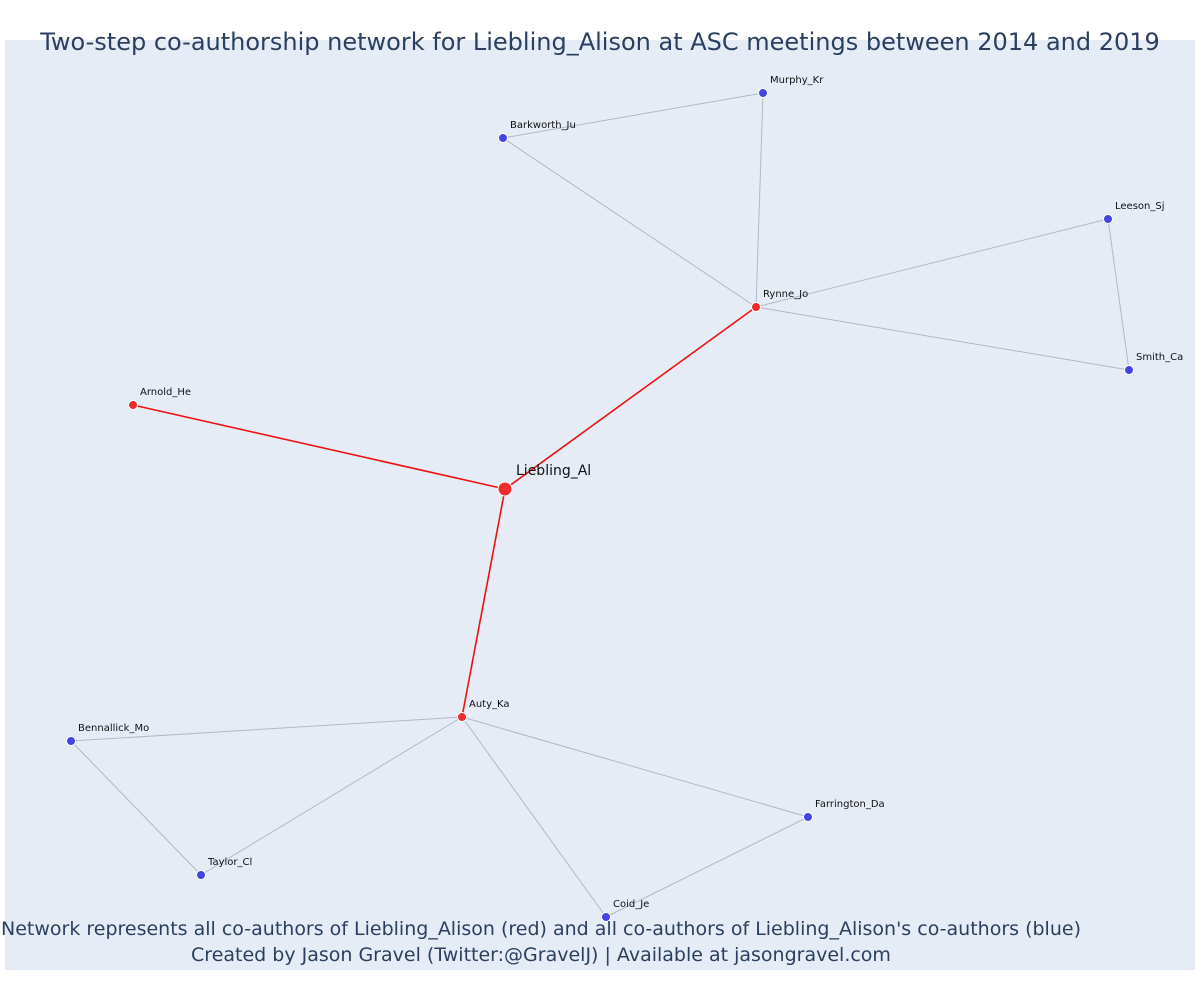 This screenshot has height=1000, width=1200. Describe the element at coordinates (553, 471) in the screenshot. I see `node-label-liebling-al: Liebling_Al` at that location.